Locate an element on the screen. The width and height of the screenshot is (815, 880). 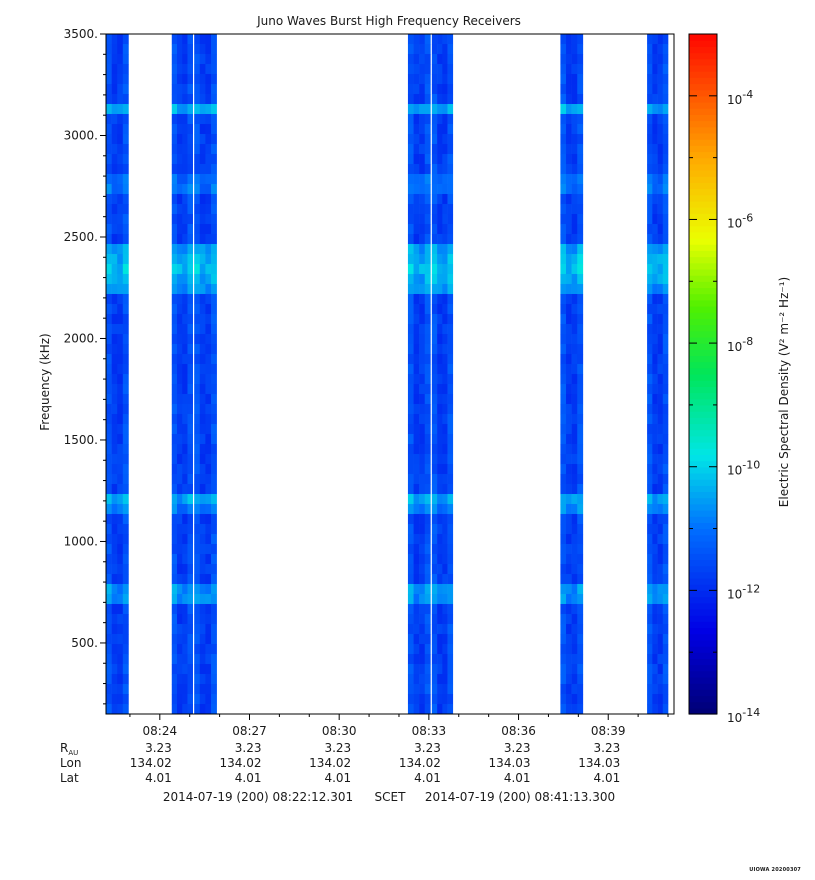
burst-column is located at coordinates (658, 374).